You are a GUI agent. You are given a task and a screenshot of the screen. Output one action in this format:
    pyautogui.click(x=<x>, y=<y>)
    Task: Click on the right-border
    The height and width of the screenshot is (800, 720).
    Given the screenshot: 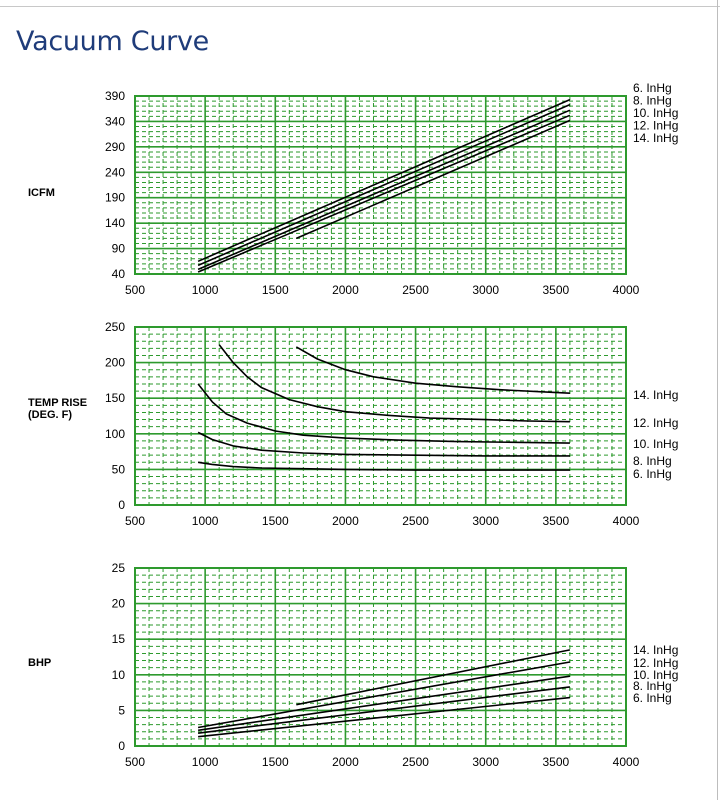 What is the action you would take?
    pyautogui.click(x=717, y=400)
    